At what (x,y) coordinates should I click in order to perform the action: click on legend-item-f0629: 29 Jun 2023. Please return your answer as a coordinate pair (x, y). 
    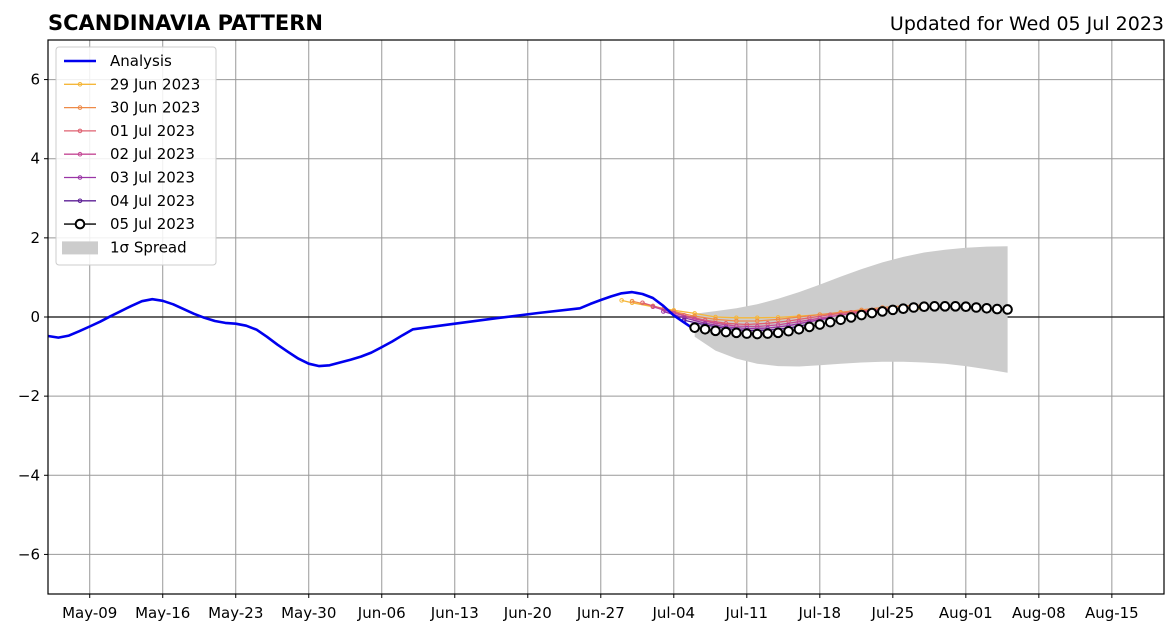
    Looking at the image, I should click on (132, 84).